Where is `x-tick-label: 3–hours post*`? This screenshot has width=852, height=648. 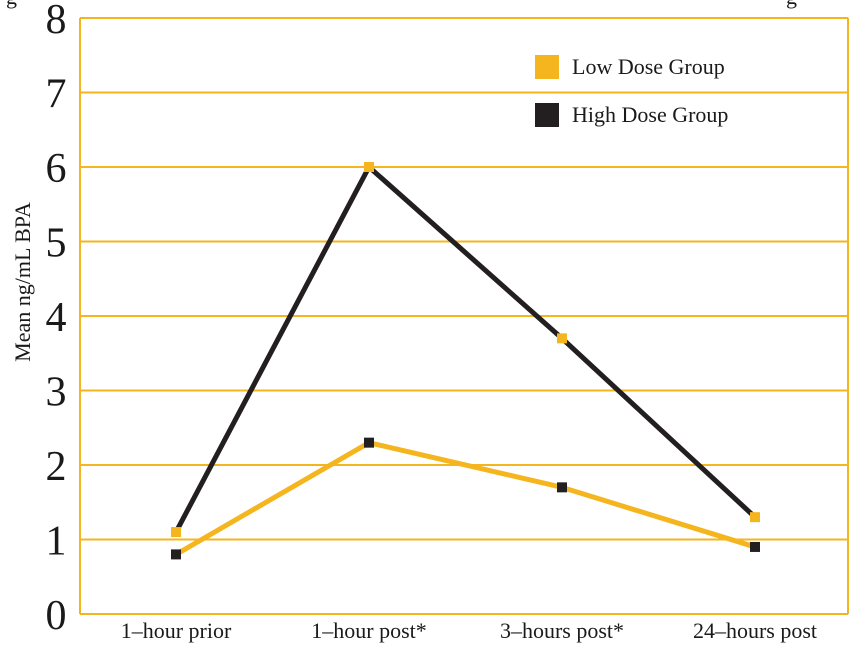
x-tick-label: 3–hours post* is located at coordinates (562, 630).